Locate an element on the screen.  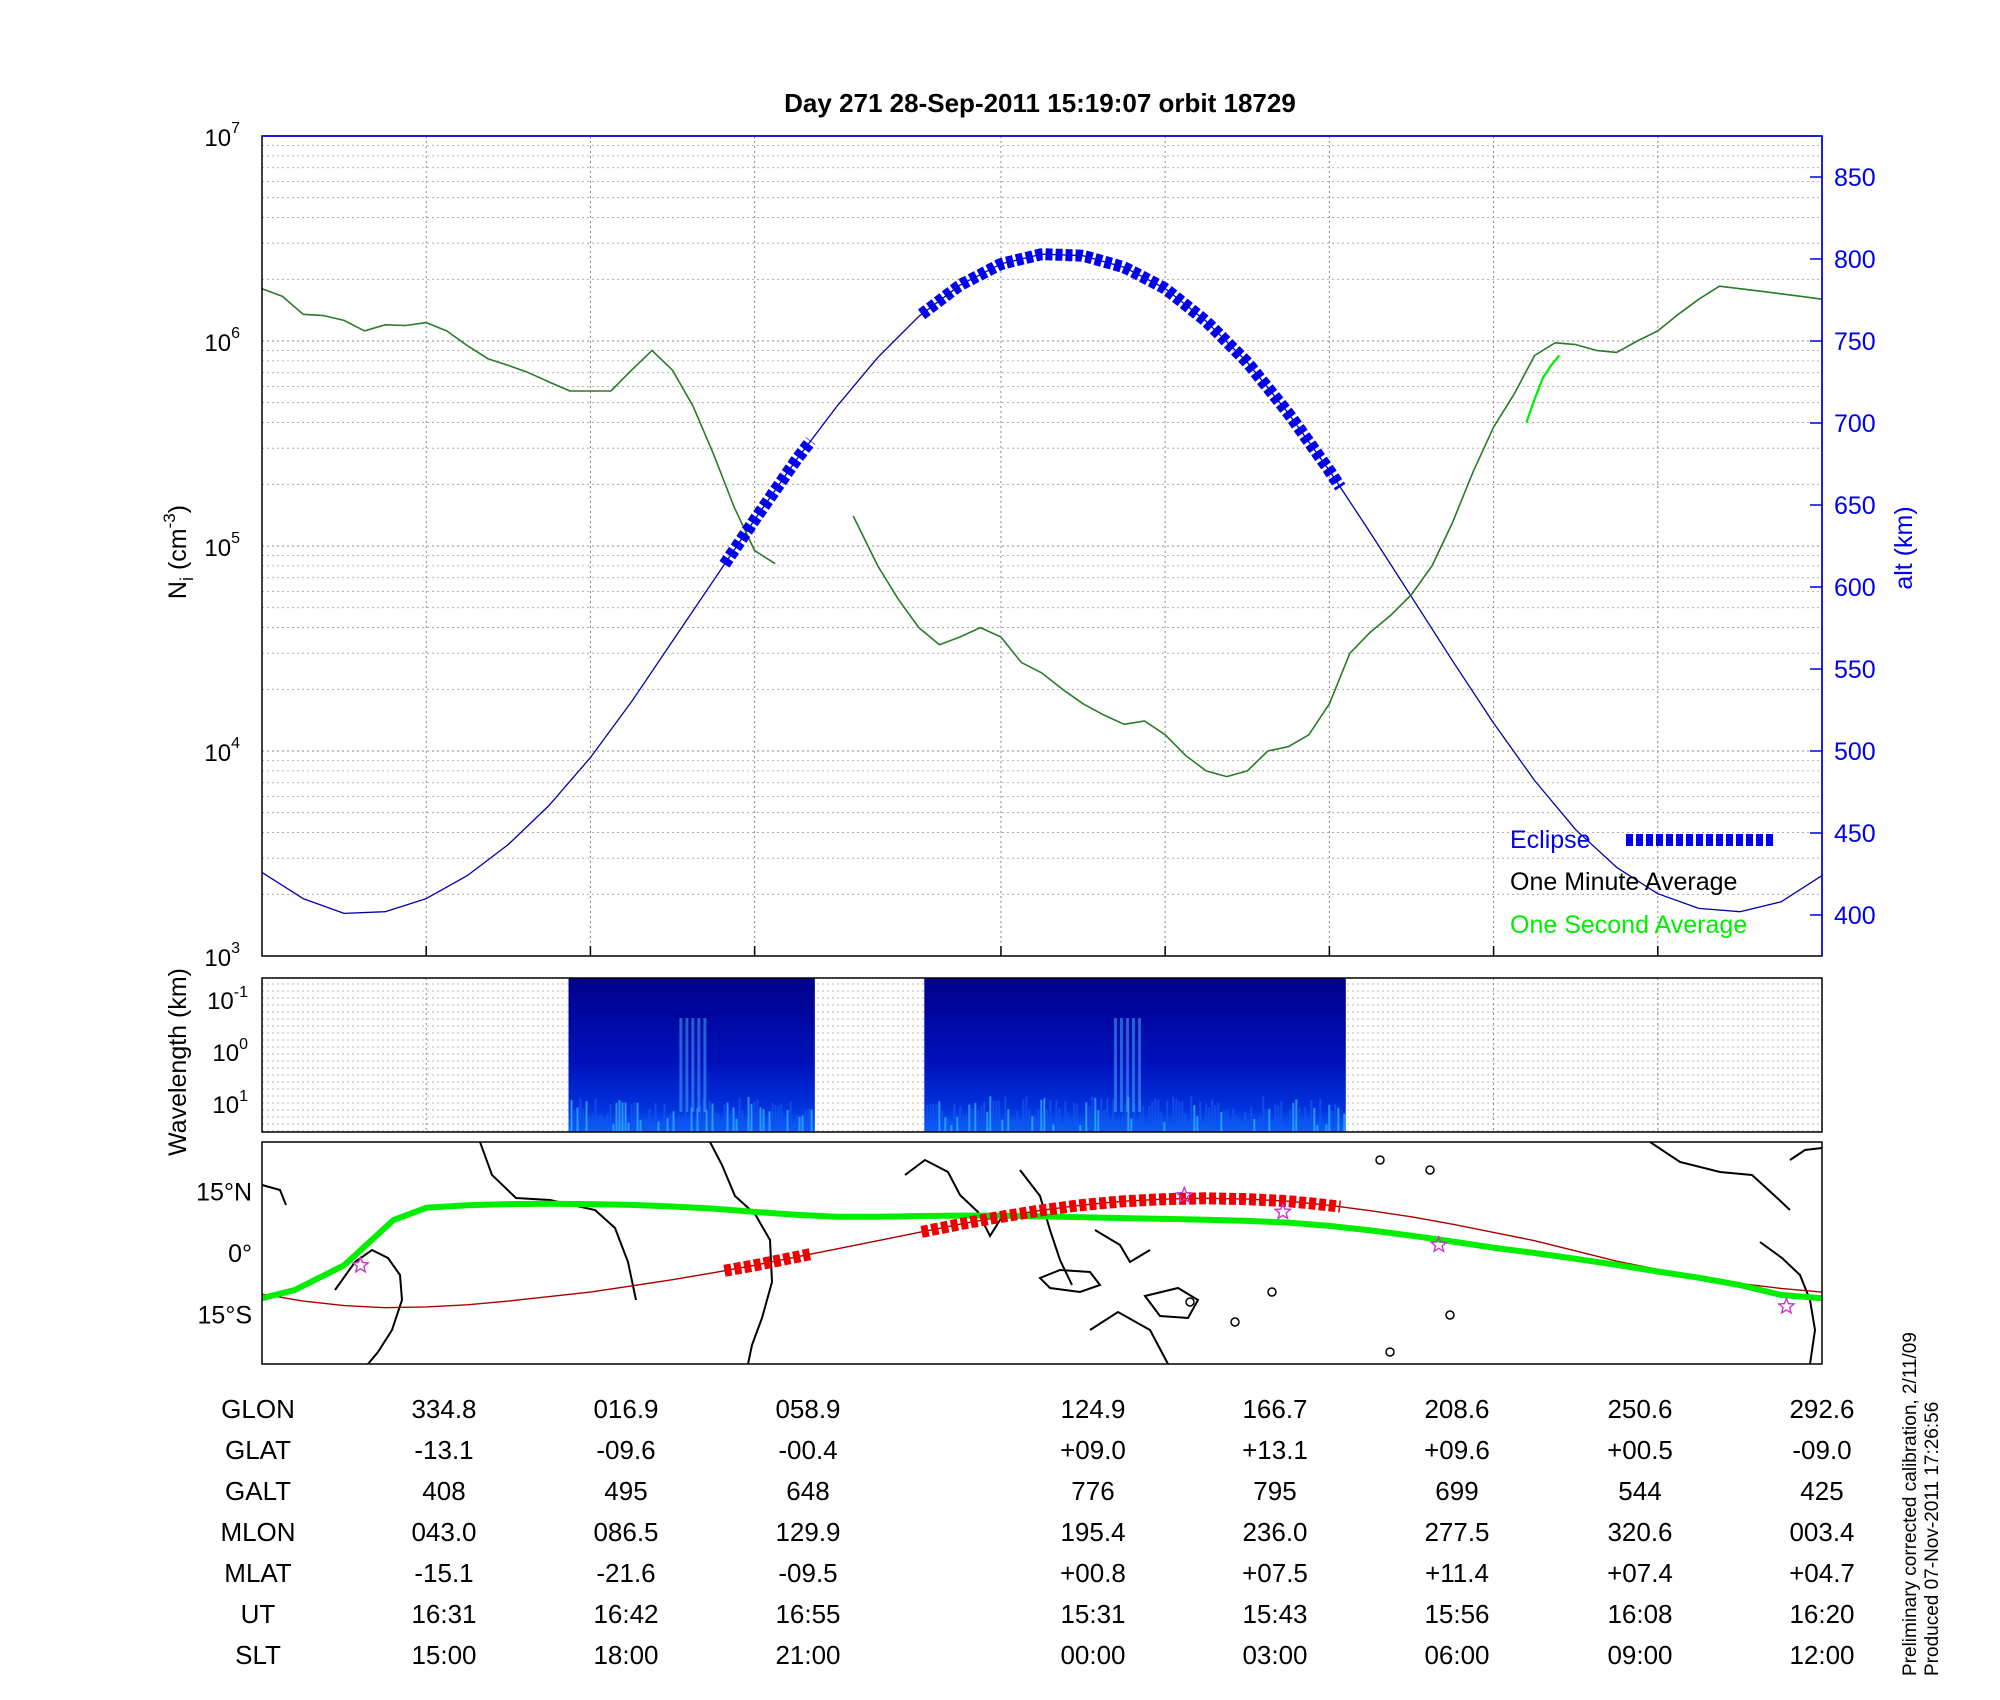
table-cell: 06:00 is located at coordinates (1456, 1655).